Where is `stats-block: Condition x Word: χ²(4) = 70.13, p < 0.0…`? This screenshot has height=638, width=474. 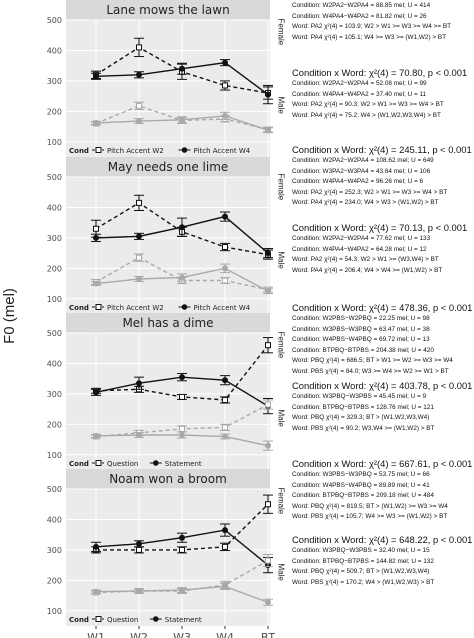
stats-block: Condition x Word: χ²(4) = 70.13, p < 0.0… is located at coordinates (382, 248).